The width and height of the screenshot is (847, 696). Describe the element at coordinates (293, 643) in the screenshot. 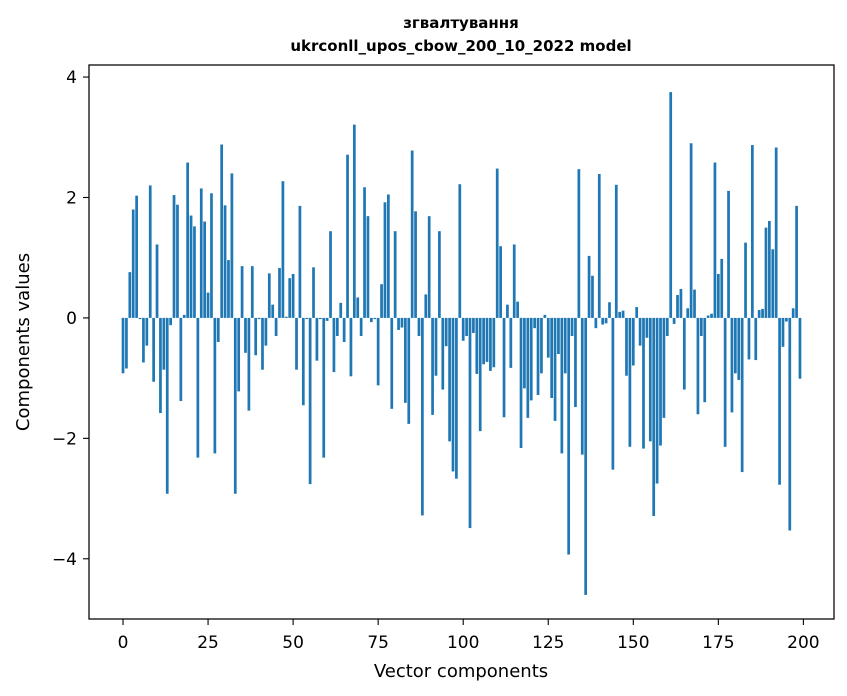

I see `x-tick-label-50: 50` at that location.